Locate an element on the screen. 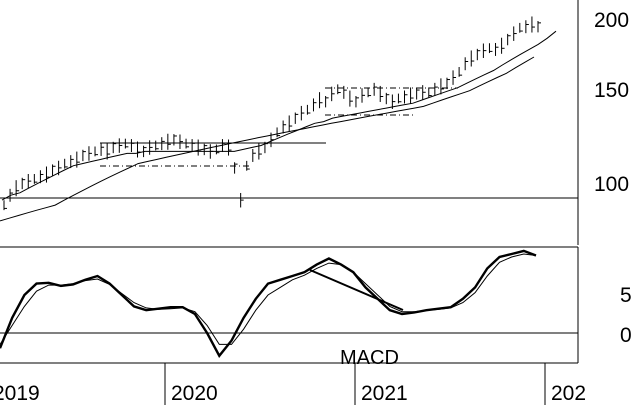  x-tick-label: 2020 is located at coordinates (194, 393).